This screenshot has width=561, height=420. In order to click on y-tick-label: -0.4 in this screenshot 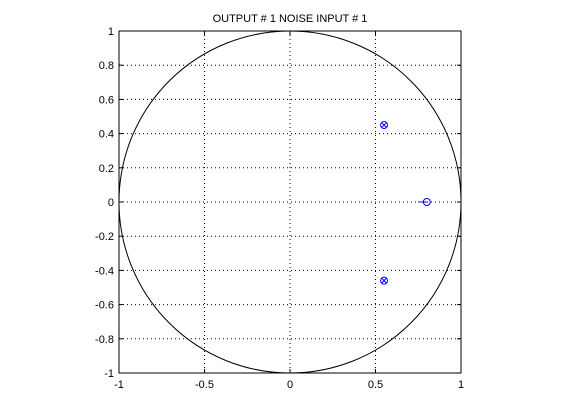, I will do `click(104, 271)`.